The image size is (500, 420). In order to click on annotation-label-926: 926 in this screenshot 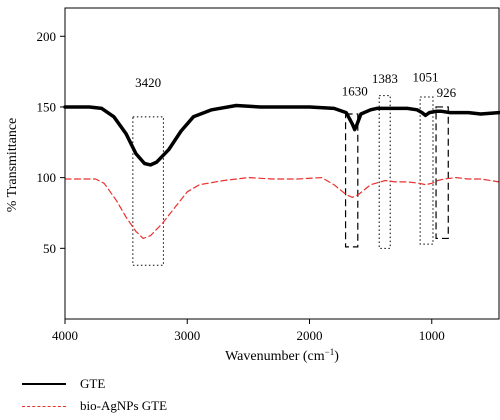, I will do `click(447, 92)`.